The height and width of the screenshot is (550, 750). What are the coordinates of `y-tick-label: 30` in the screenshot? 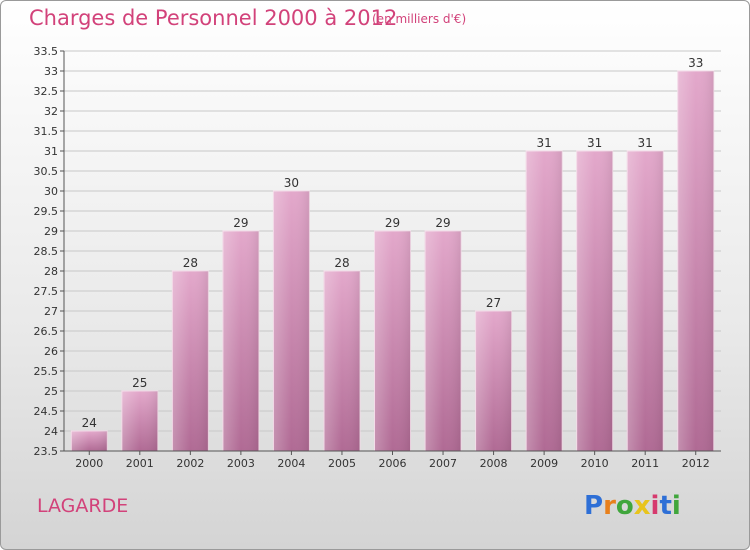 It's located at (51, 191).